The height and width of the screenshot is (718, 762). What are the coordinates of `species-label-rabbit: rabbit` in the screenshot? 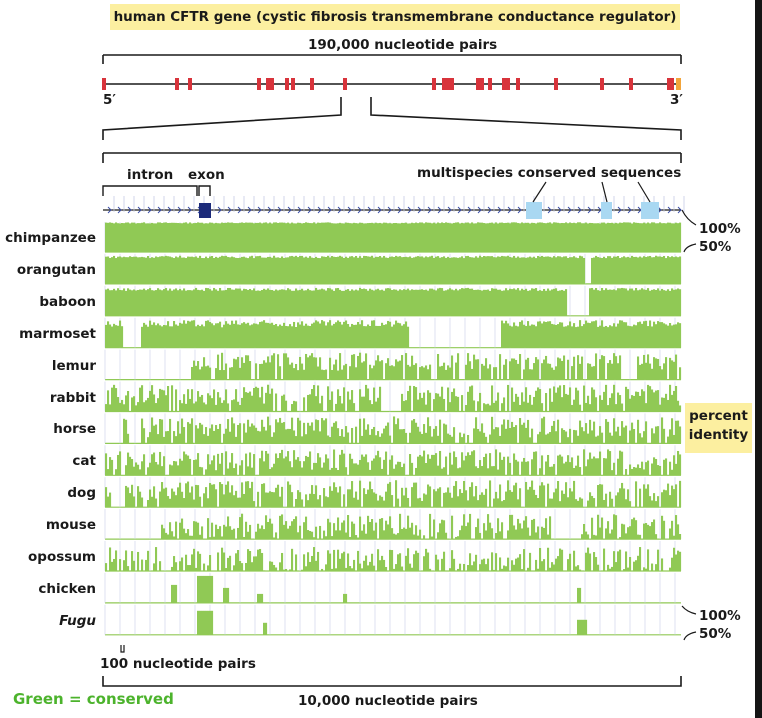 It's located at (72, 397).